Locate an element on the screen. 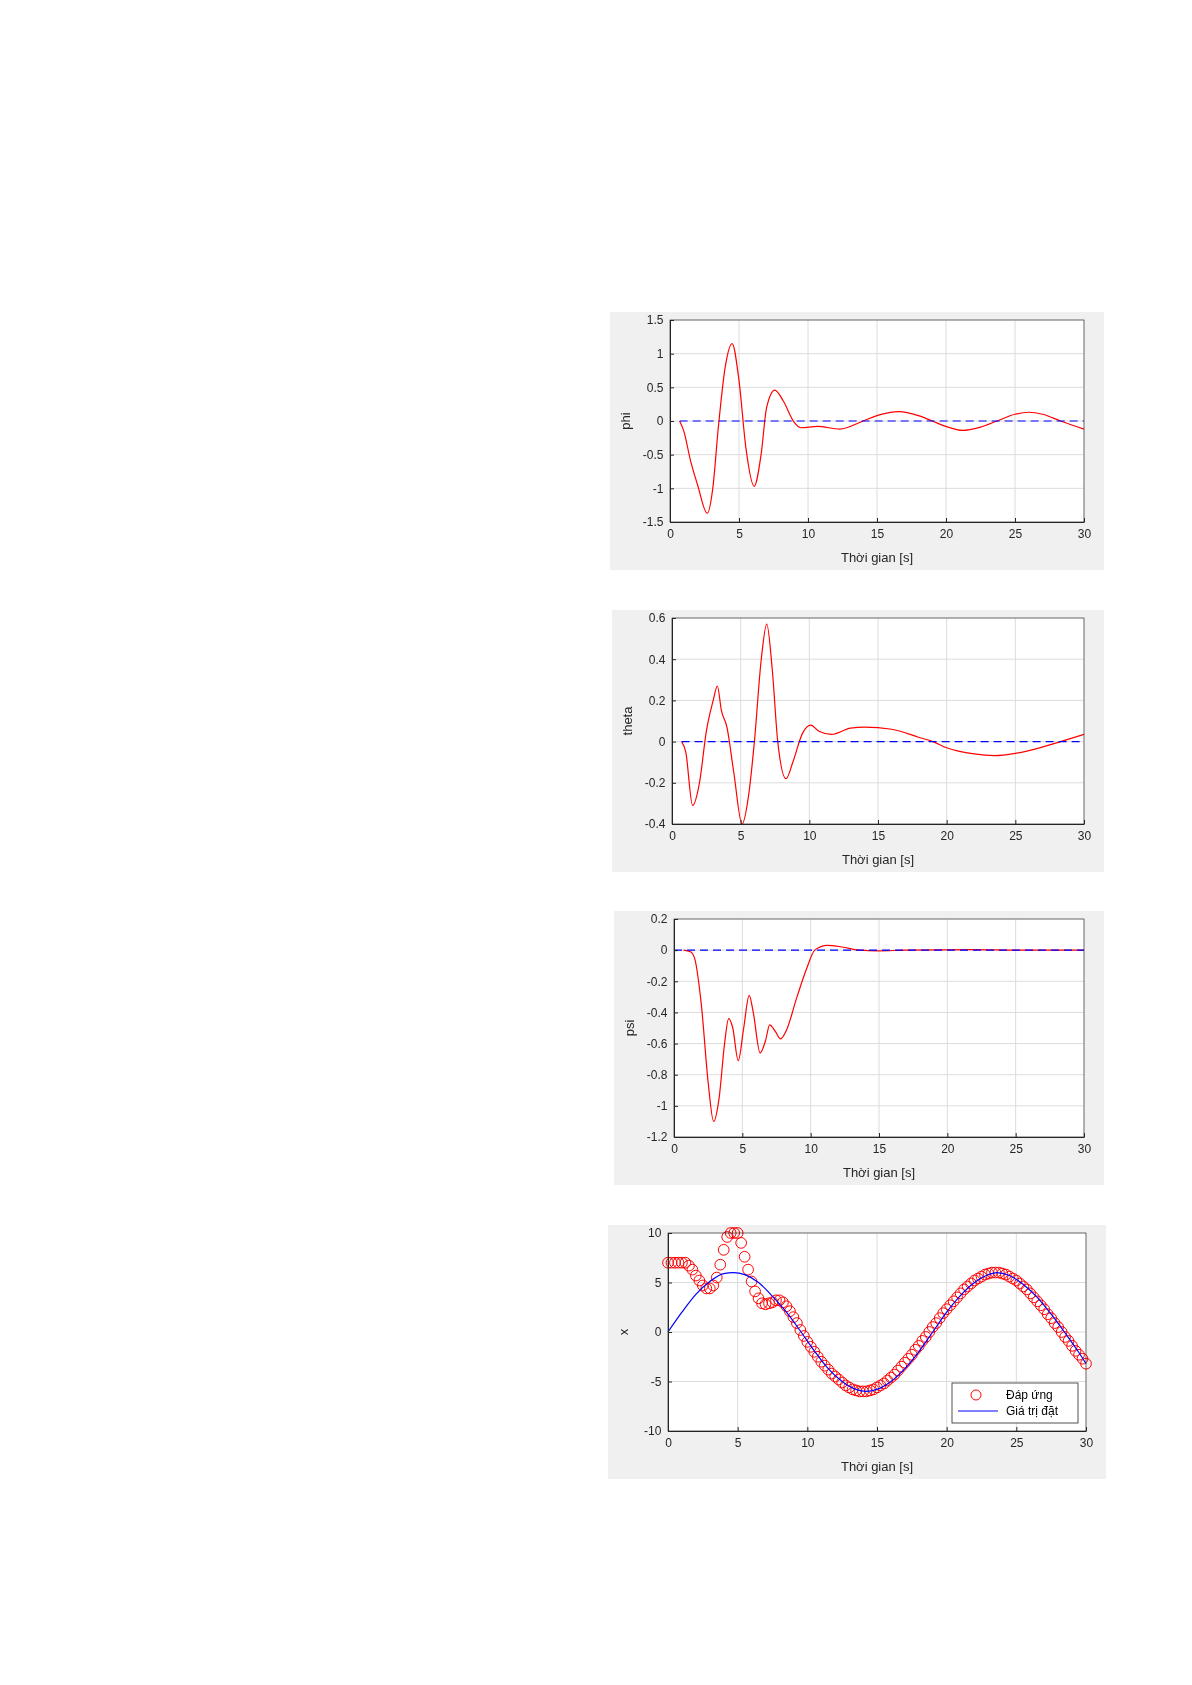  y-tick-label: 0.6 is located at coordinates (657, 618).